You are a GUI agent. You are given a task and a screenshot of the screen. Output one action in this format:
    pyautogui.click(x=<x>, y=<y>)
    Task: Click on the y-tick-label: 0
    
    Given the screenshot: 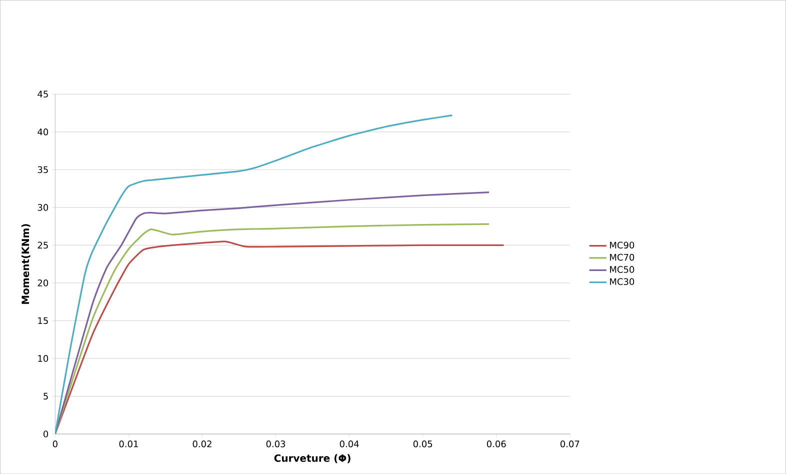 What is the action you would take?
    pyautogui.click(x=46, y=434)
    